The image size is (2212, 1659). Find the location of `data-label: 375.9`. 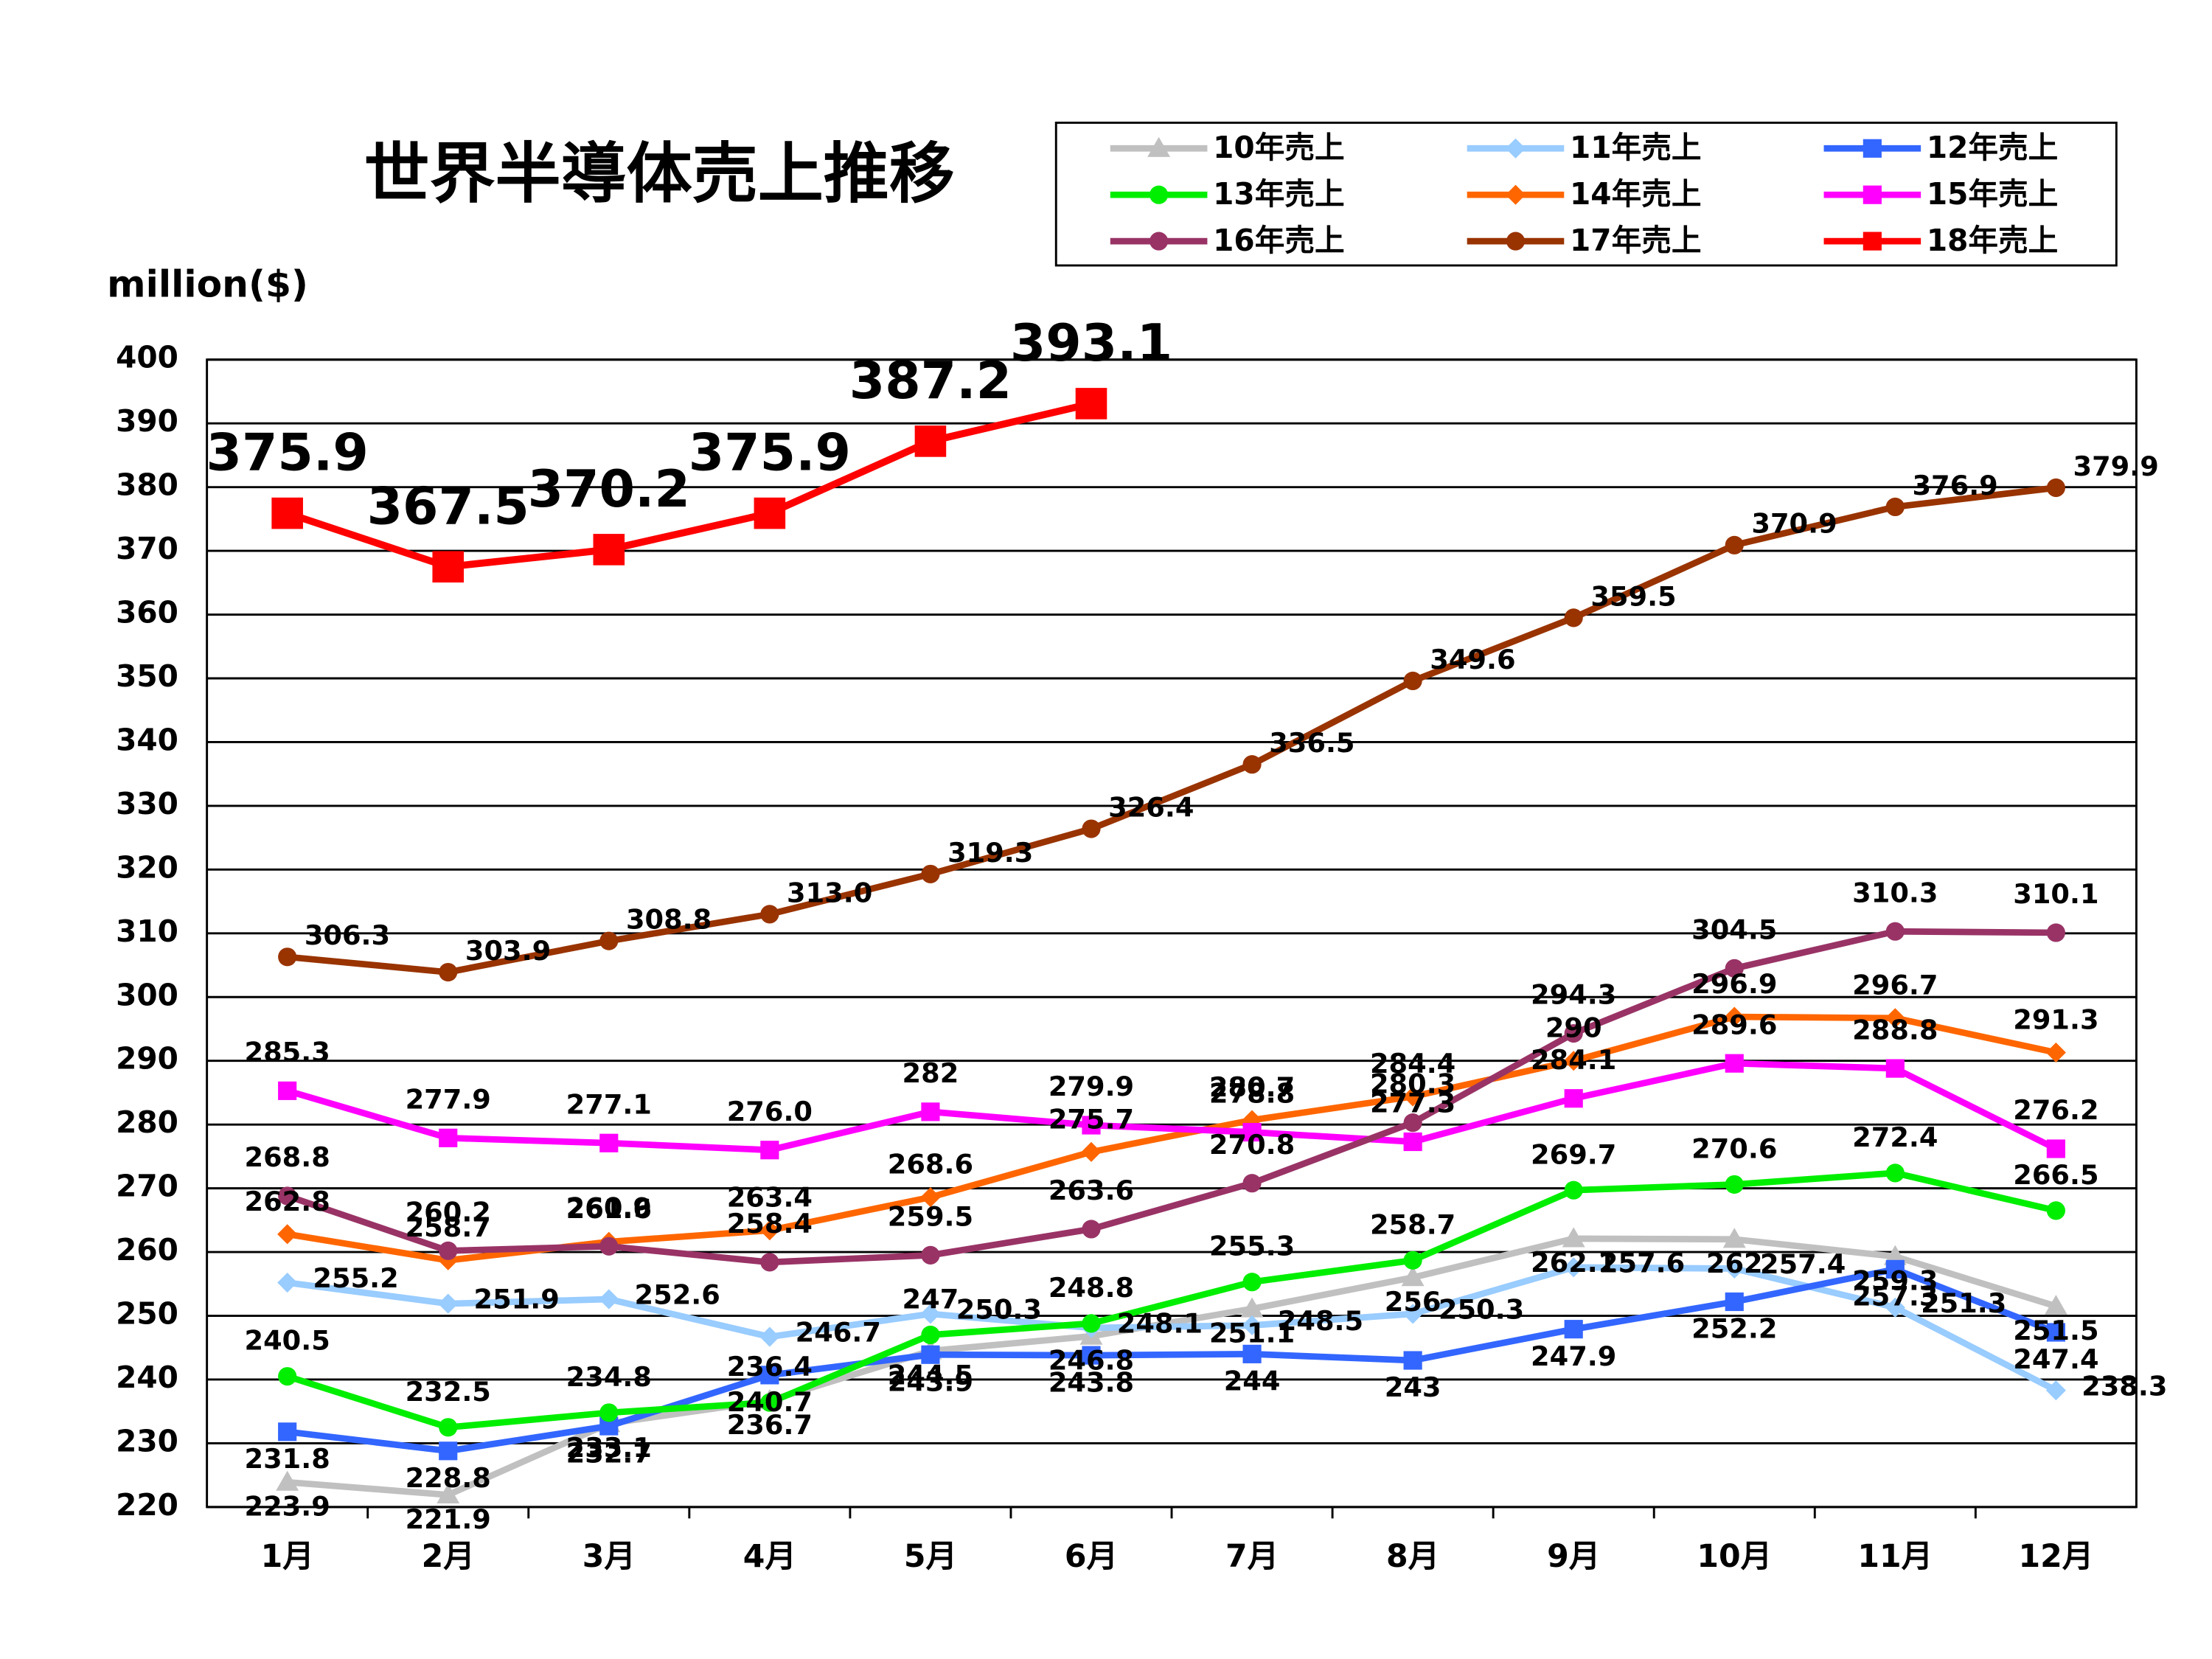

data-label: 375.9 is located at coordinates (287, 453).